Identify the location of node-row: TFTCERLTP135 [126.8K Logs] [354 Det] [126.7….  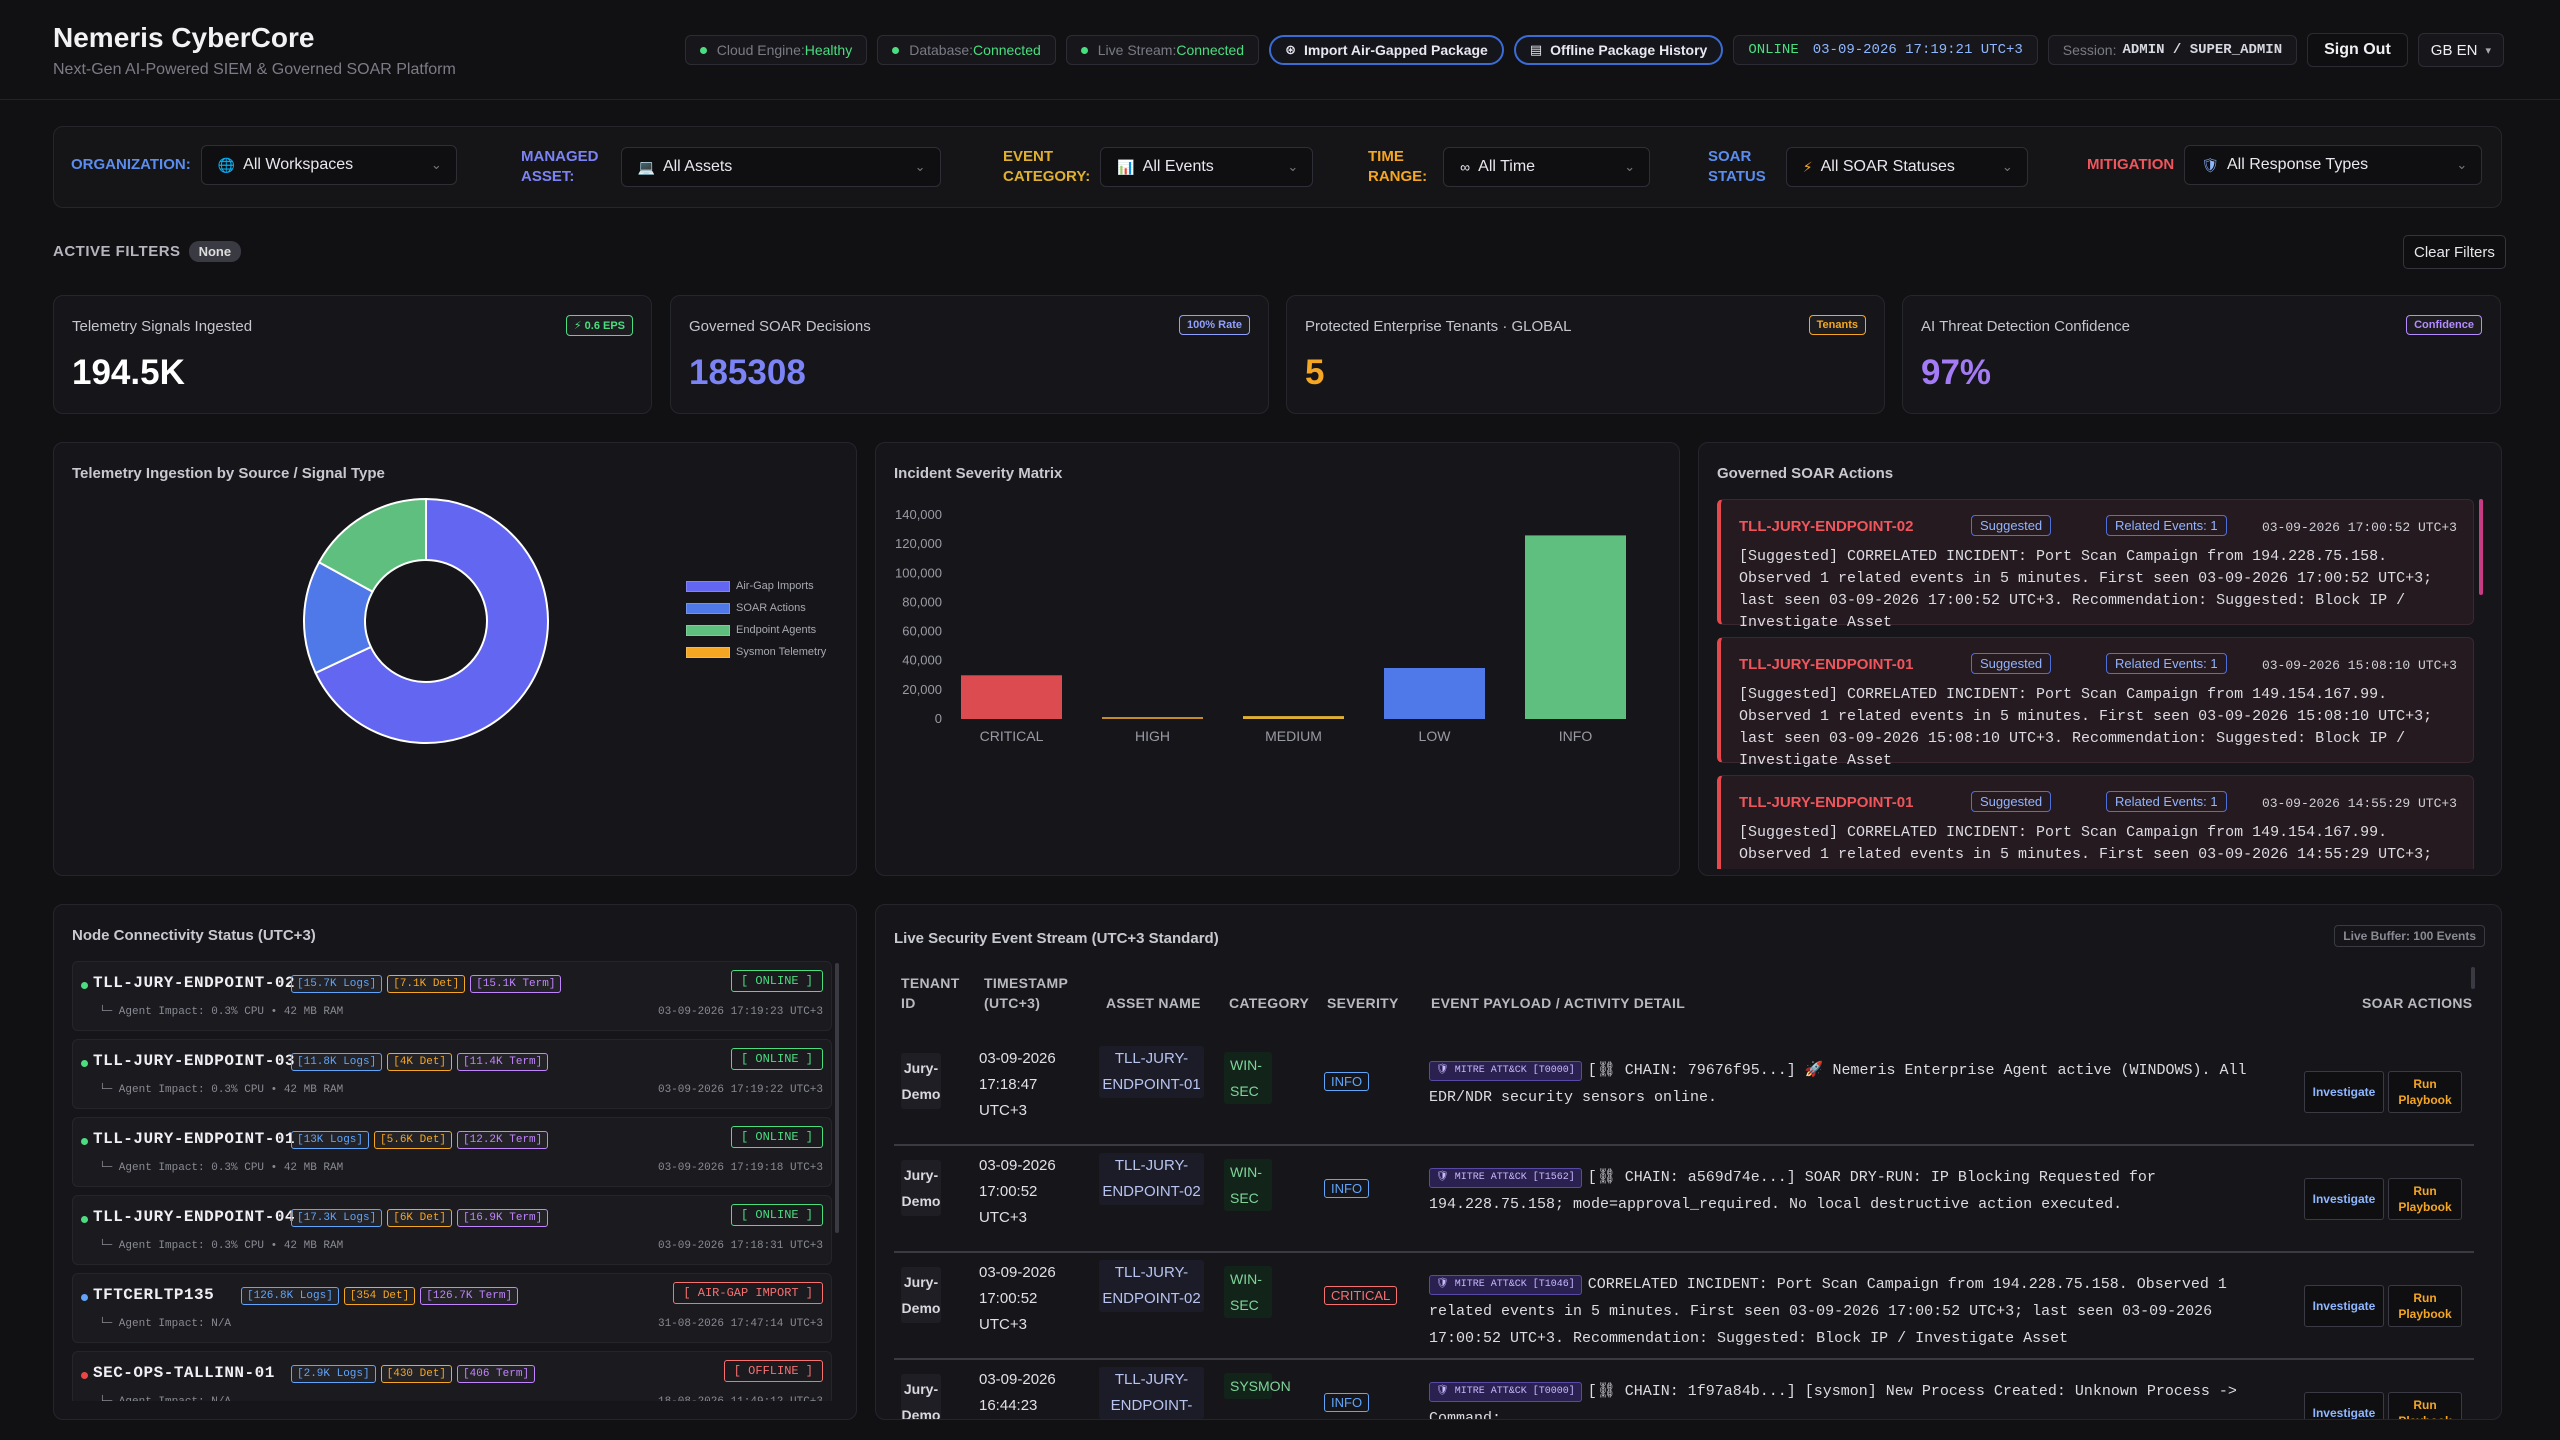
(452, 1308).